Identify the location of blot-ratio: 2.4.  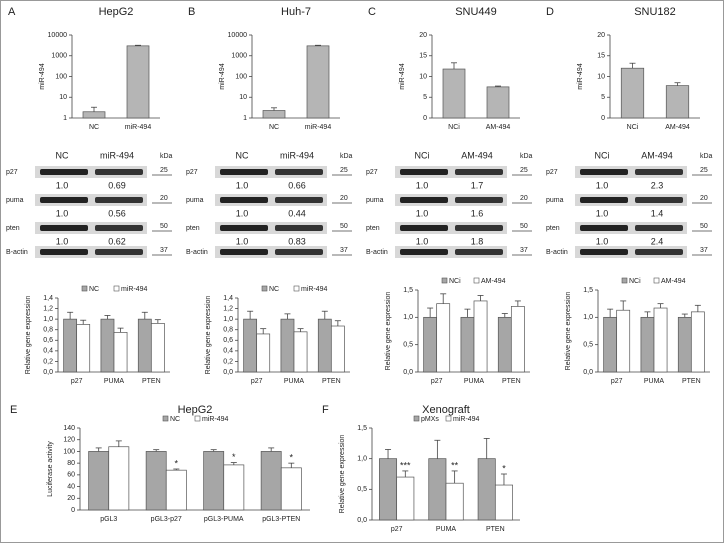
(657, 241).